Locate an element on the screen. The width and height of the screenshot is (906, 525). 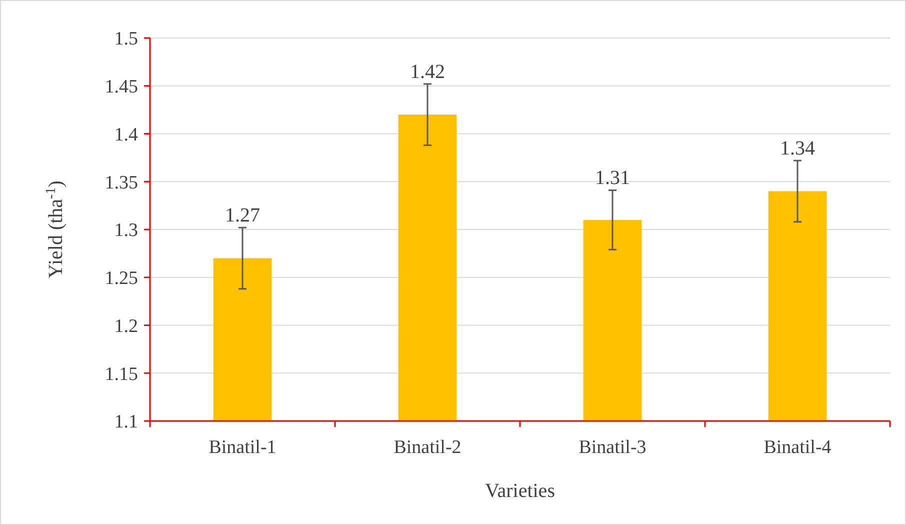
y-tick-label: 1.4 is located at coordinates (126, 135).